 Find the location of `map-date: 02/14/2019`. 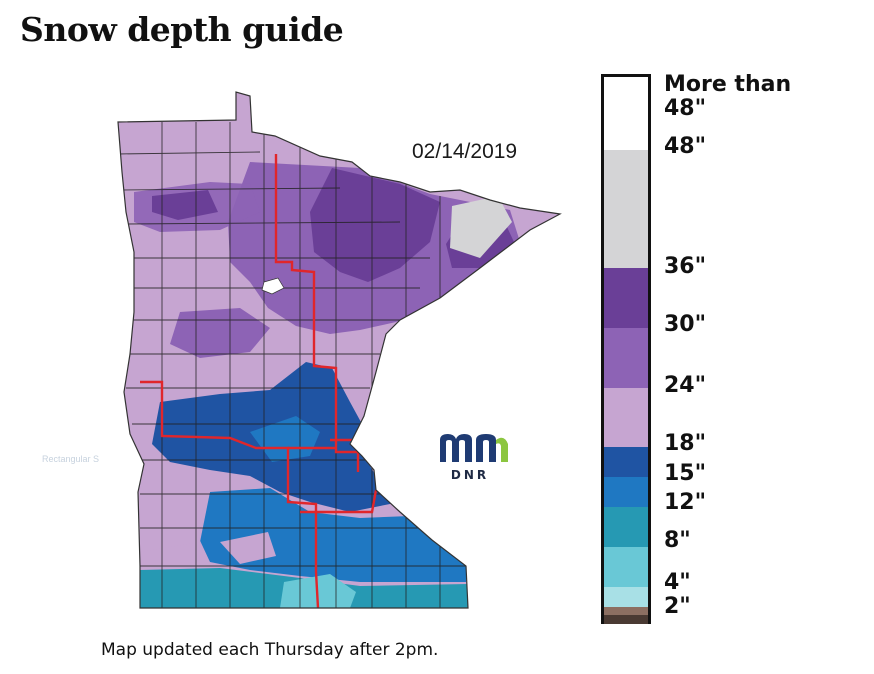

map-date: 02/14/2019 is located at coordinates (465, 151).